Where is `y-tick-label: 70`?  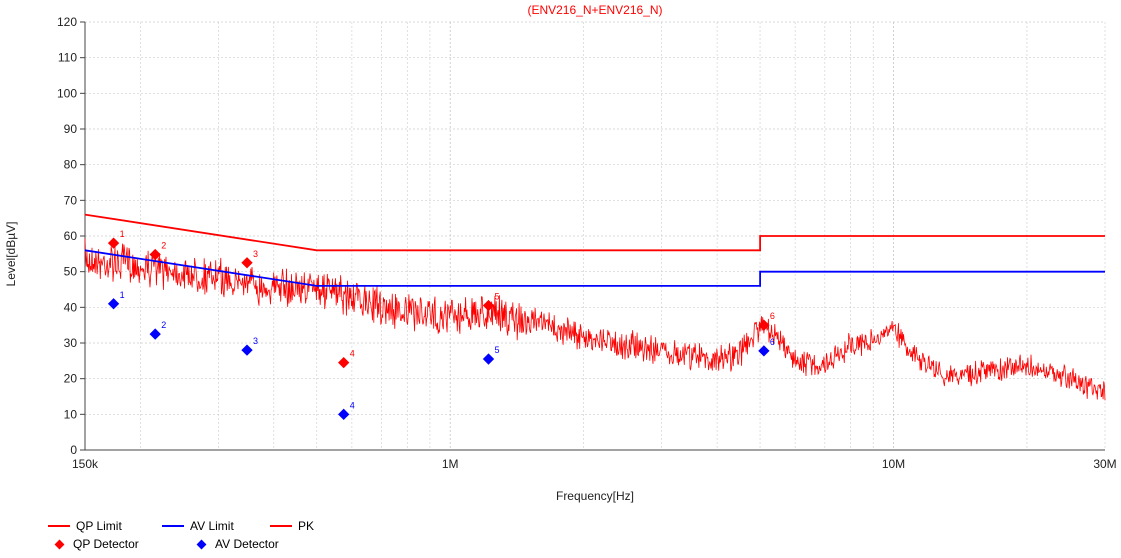 y-tick-label: 70 is located at coordinates (71, 200).